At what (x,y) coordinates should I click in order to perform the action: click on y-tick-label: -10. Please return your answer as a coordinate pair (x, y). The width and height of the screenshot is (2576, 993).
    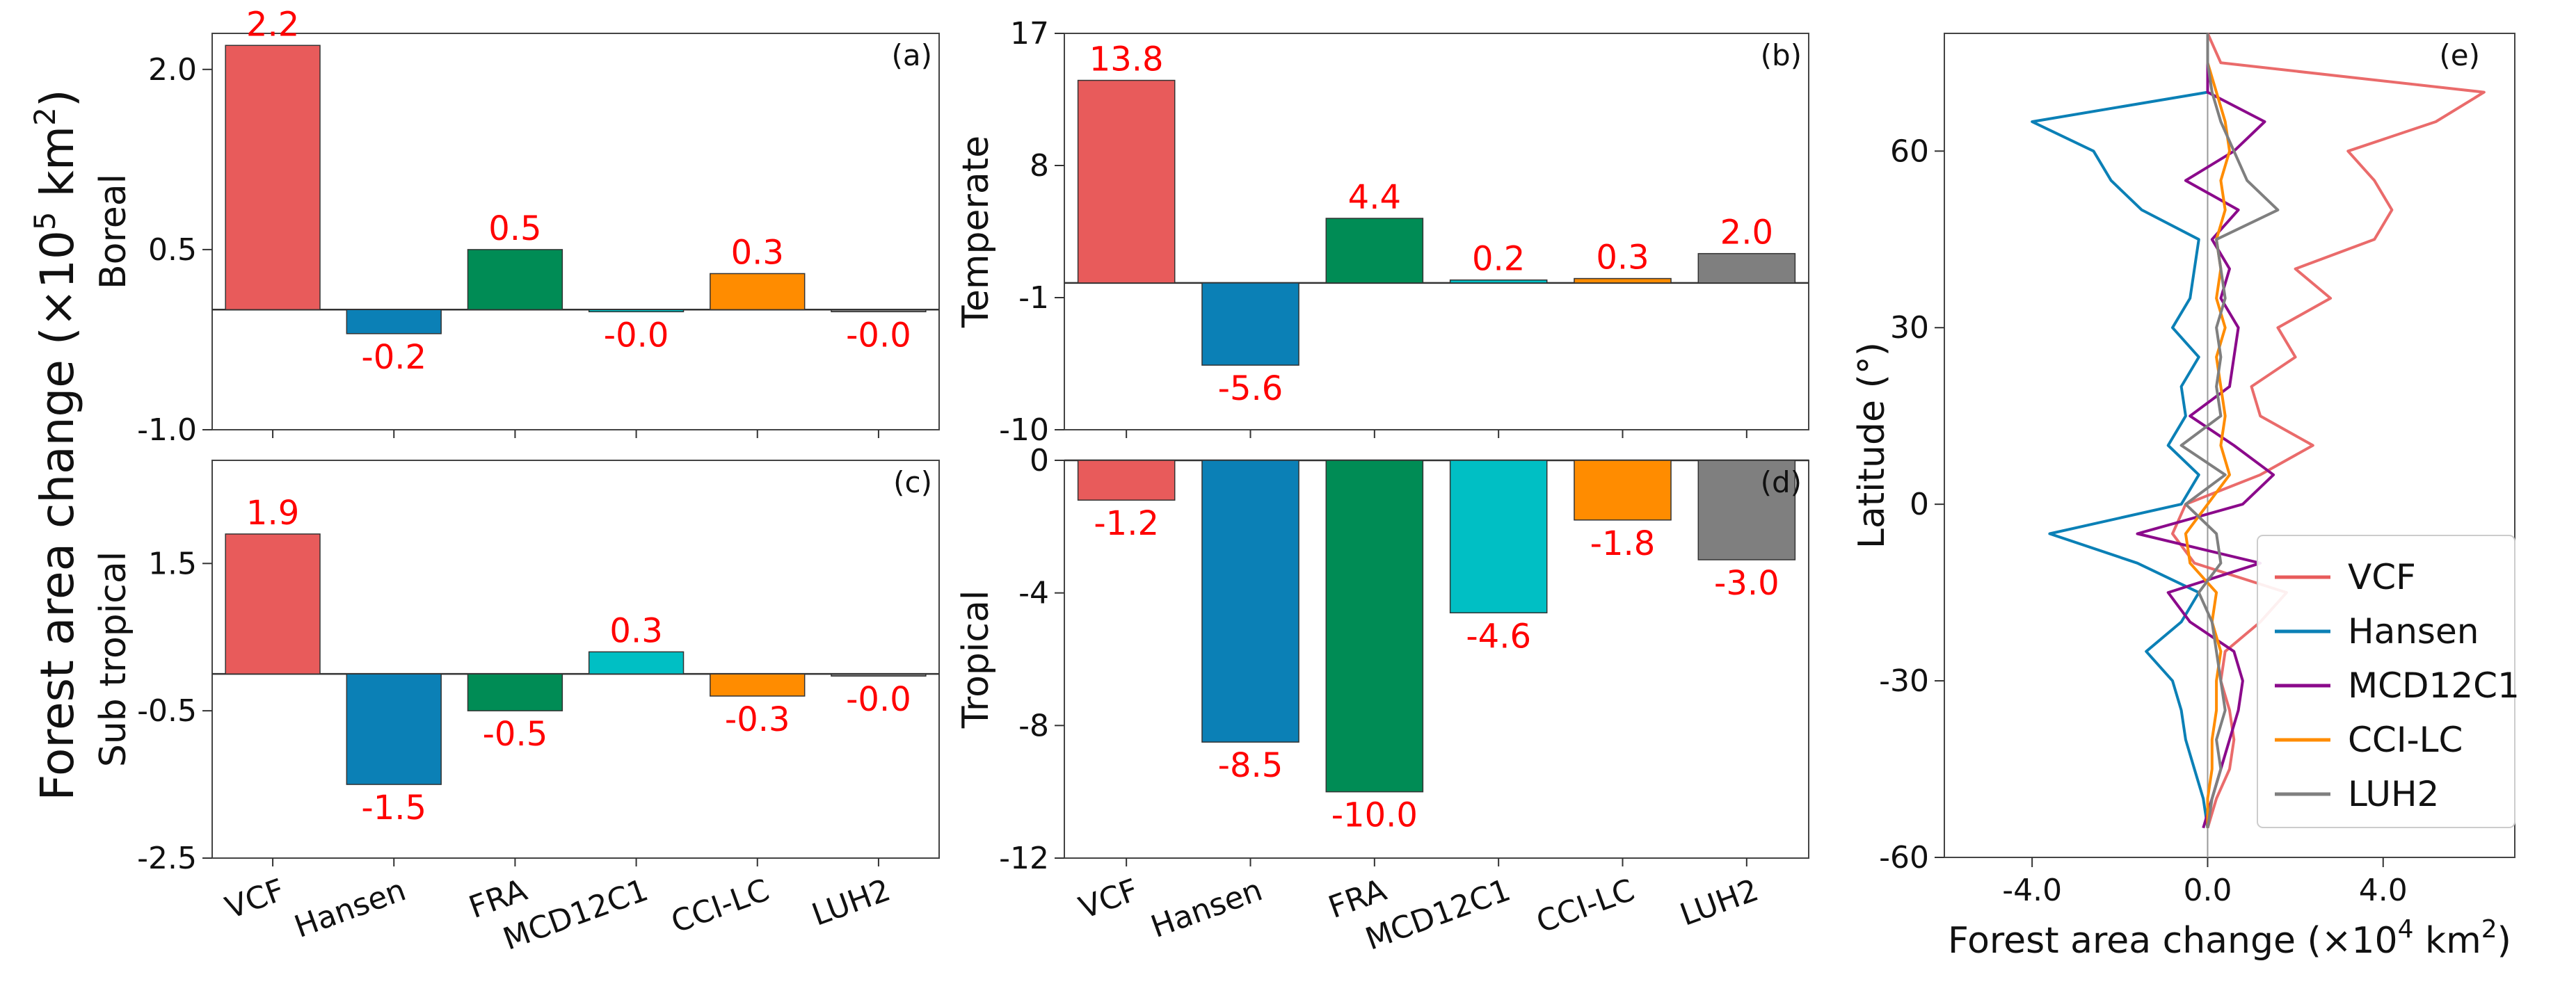
    Looking at the image, I should click on (1024, 430).